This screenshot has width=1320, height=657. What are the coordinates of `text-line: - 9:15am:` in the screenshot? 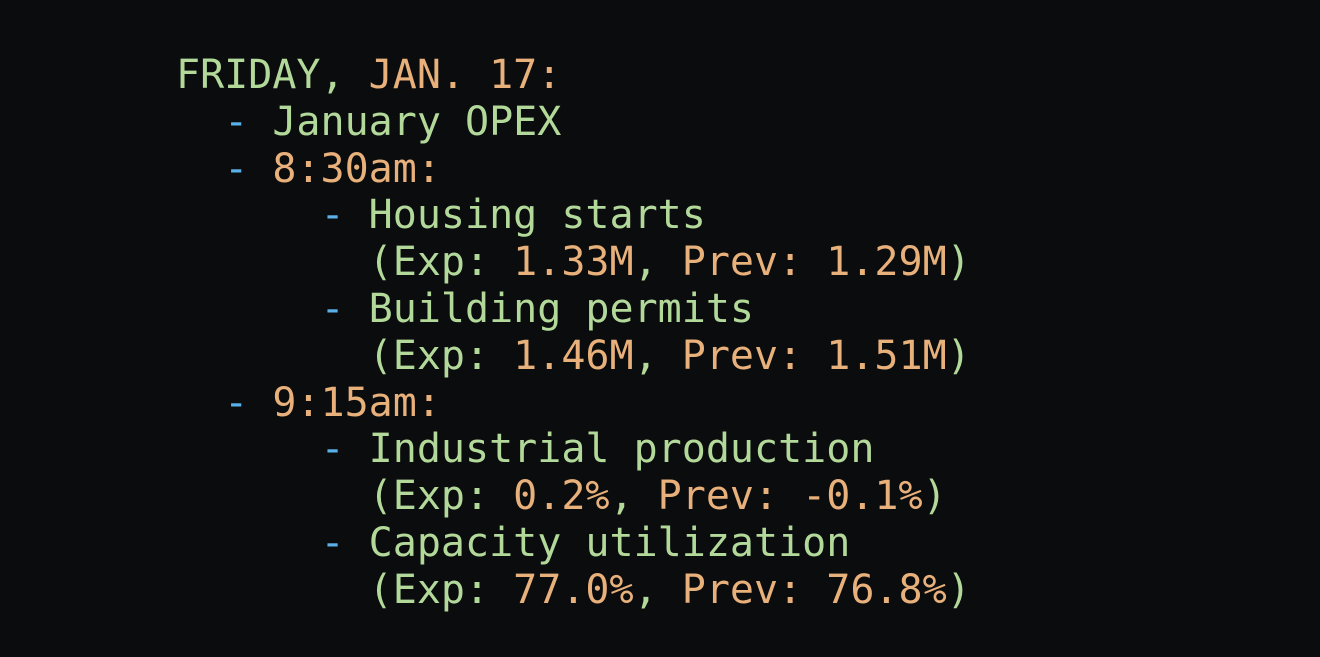 It's located at (573, 403).